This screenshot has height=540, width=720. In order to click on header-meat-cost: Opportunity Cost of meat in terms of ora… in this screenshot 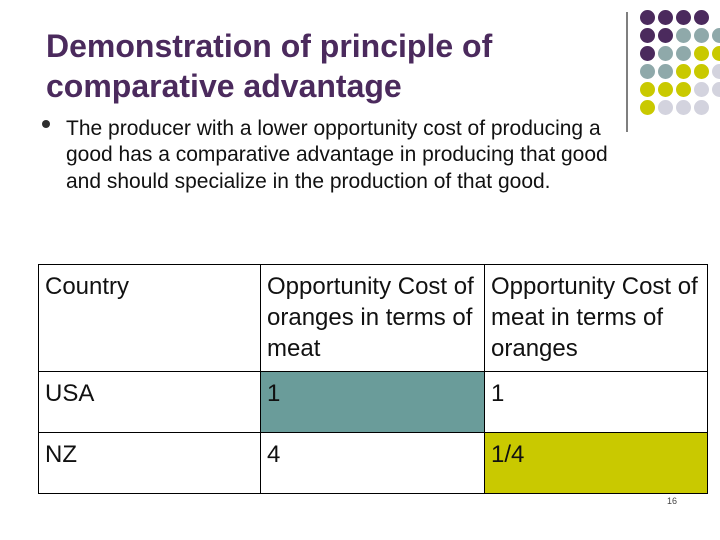, I will do `click(596, 318)`.